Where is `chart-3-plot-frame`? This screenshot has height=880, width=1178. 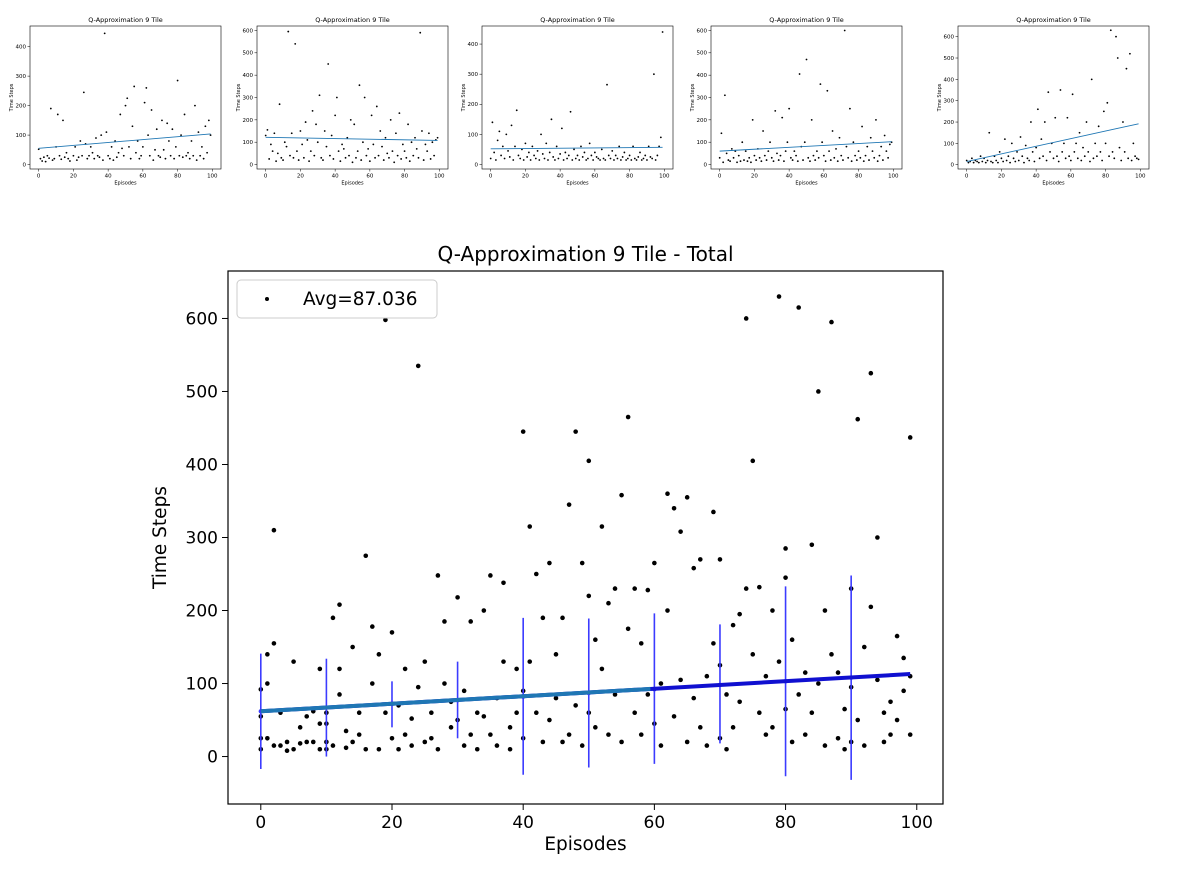 chart-3-plot-frame is located at coordinates (577, 97).